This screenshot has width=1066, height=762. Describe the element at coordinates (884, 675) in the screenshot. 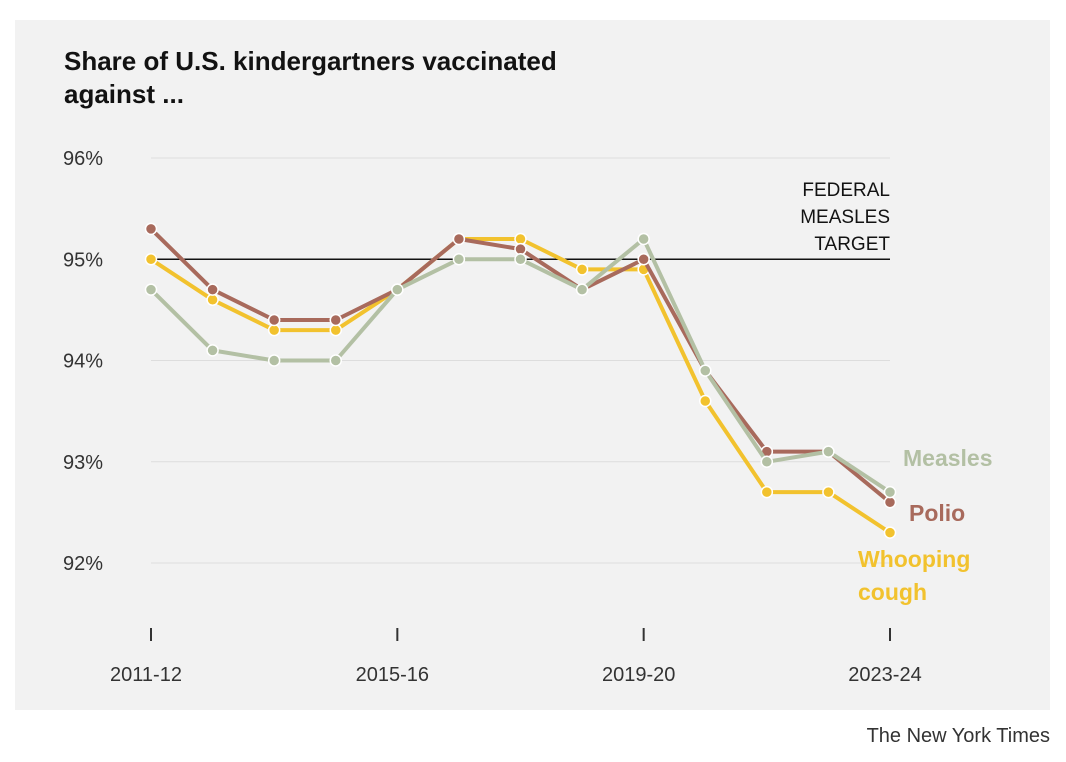

I see `x-tick-label: 2023-24` at that location.